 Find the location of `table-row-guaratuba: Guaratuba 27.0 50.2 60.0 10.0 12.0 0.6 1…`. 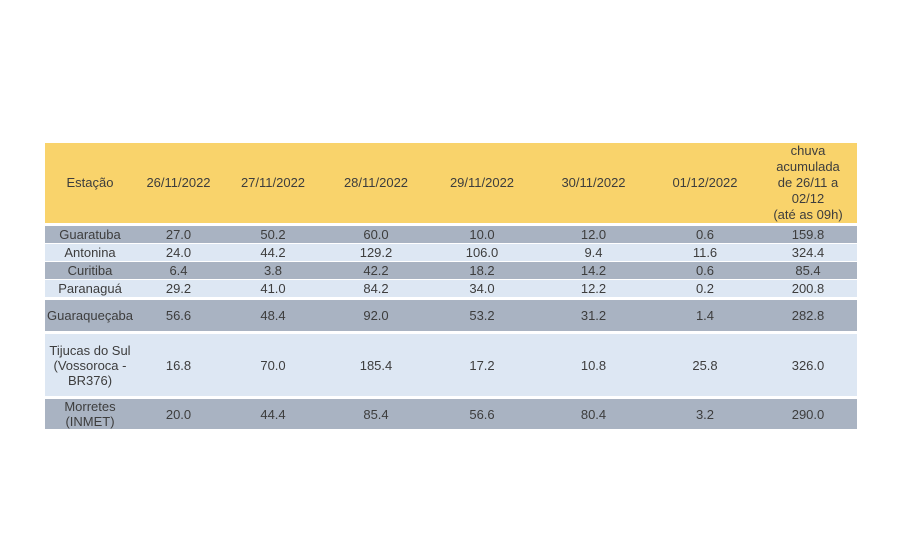

table-row-guaratuba: Guaratuba 27.0 50.2 60.0 10.0 12.0 0.6 1… is located at coordinates (451, 234).